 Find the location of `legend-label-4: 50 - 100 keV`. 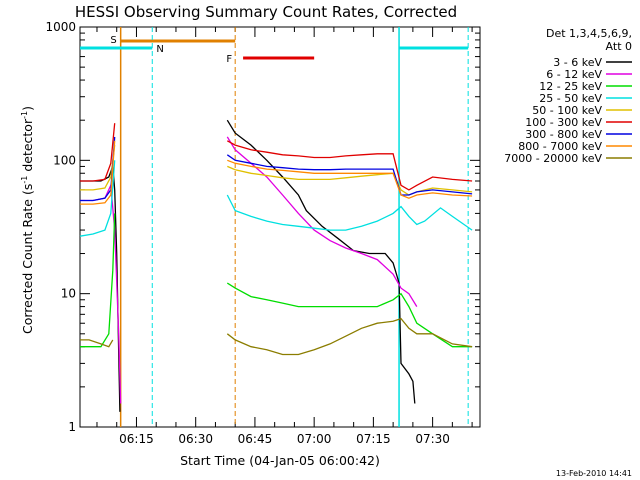

legend-label-4: 50 - 100 keV is located at coordinates (567, 110).